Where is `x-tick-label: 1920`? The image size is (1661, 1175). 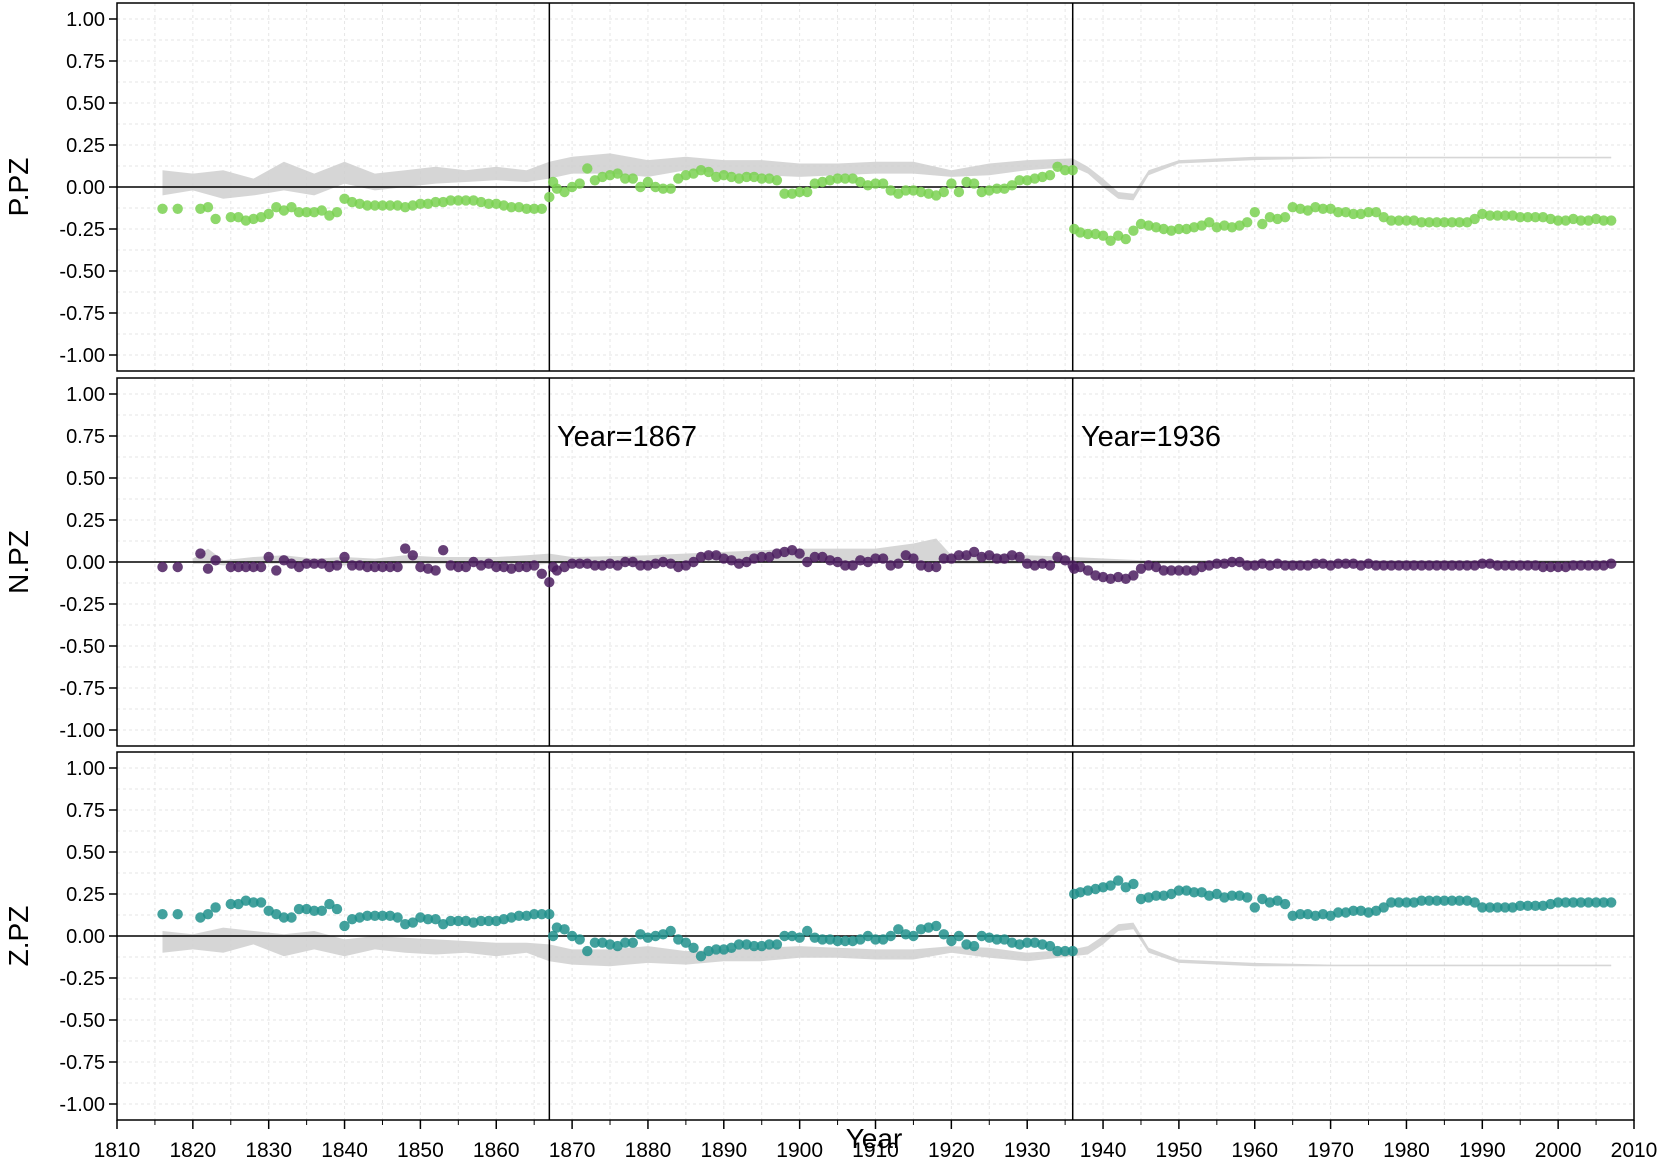
x-tick-label: 1920 is located at coordinates (951, 1150).